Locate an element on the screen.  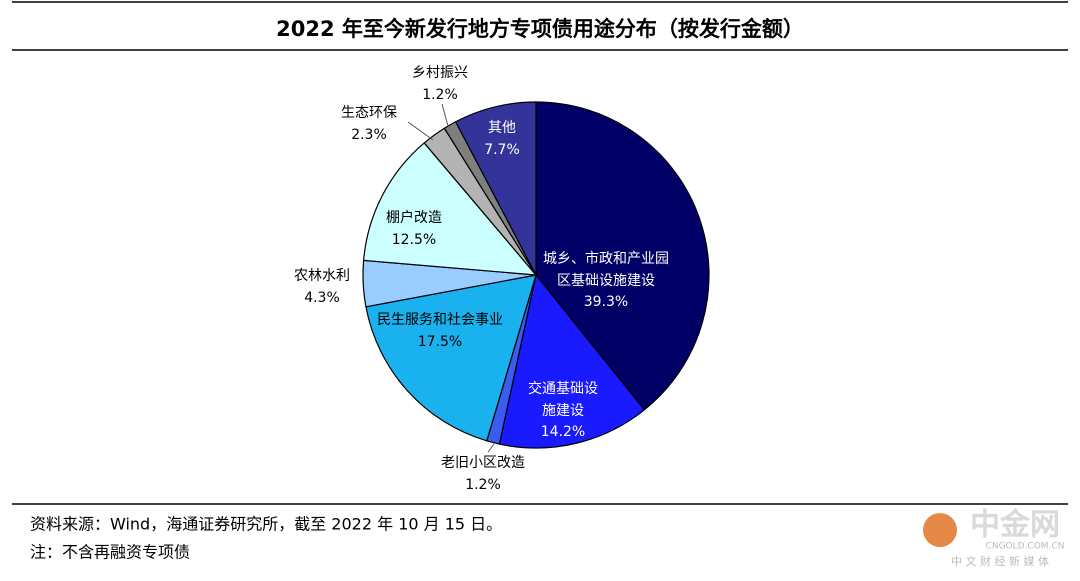
value-label: 17.5% is located at coordinates (440, 342).